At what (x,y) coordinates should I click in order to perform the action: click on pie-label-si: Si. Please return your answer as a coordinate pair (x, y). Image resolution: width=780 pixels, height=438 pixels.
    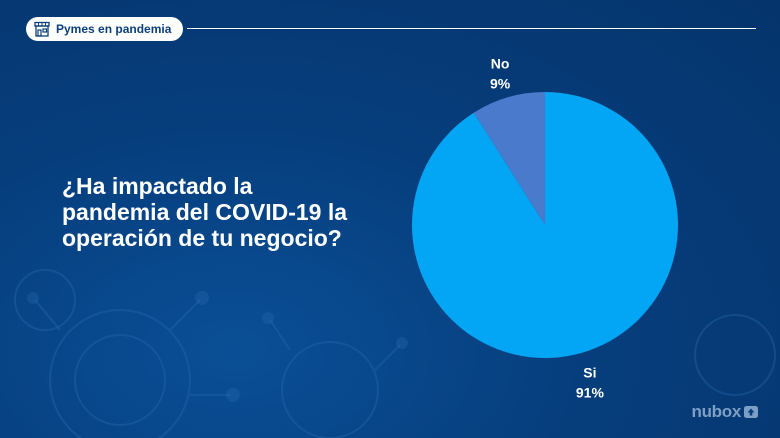
    Looking at the image, I should click on (589, 373).